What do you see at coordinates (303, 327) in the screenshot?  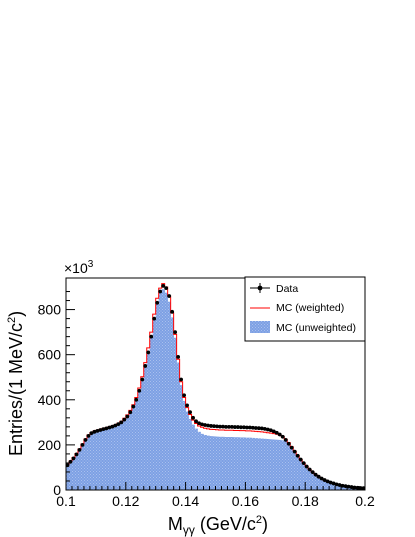 I see `legend-entry-mc-unweighted: MC (unweighted)` at bounding box center [303, 327].